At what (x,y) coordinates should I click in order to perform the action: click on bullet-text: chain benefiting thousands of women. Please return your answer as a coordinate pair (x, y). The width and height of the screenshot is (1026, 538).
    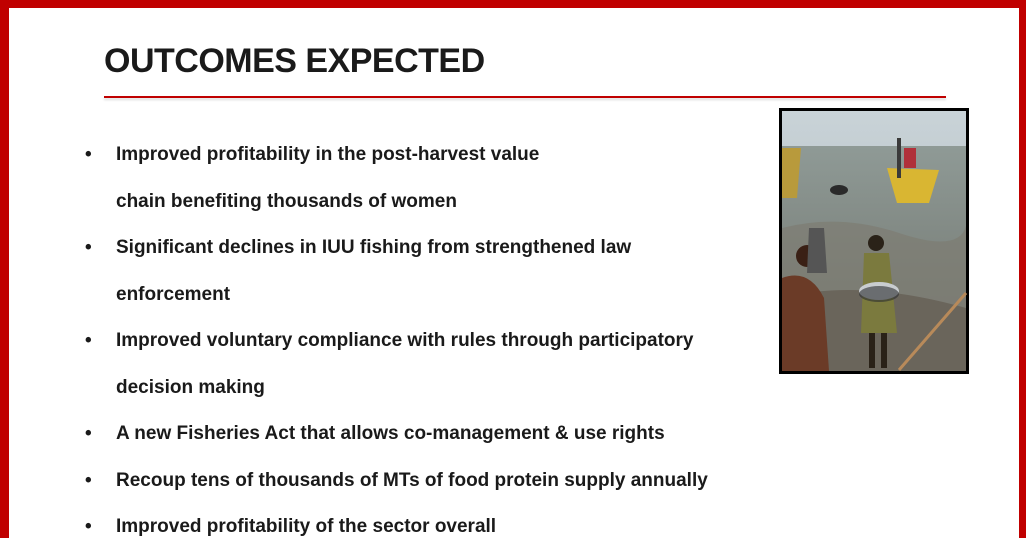
    Looking at the image, I should click on (286, 201).